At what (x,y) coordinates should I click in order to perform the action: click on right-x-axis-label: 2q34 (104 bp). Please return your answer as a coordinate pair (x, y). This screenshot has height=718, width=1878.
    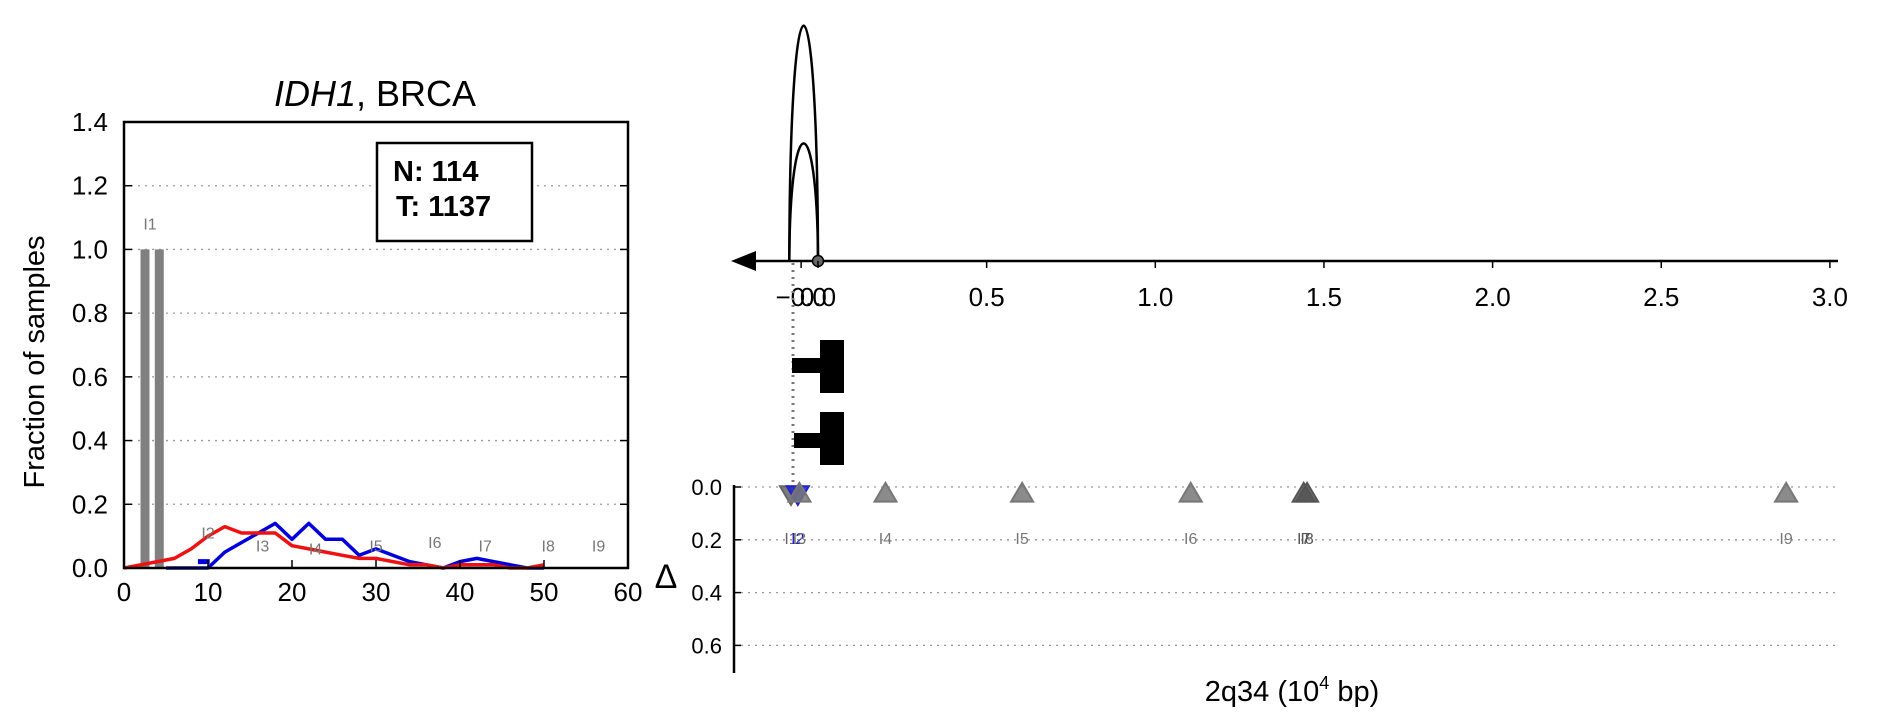
    Looking at the image, I should click on (1292, 690).